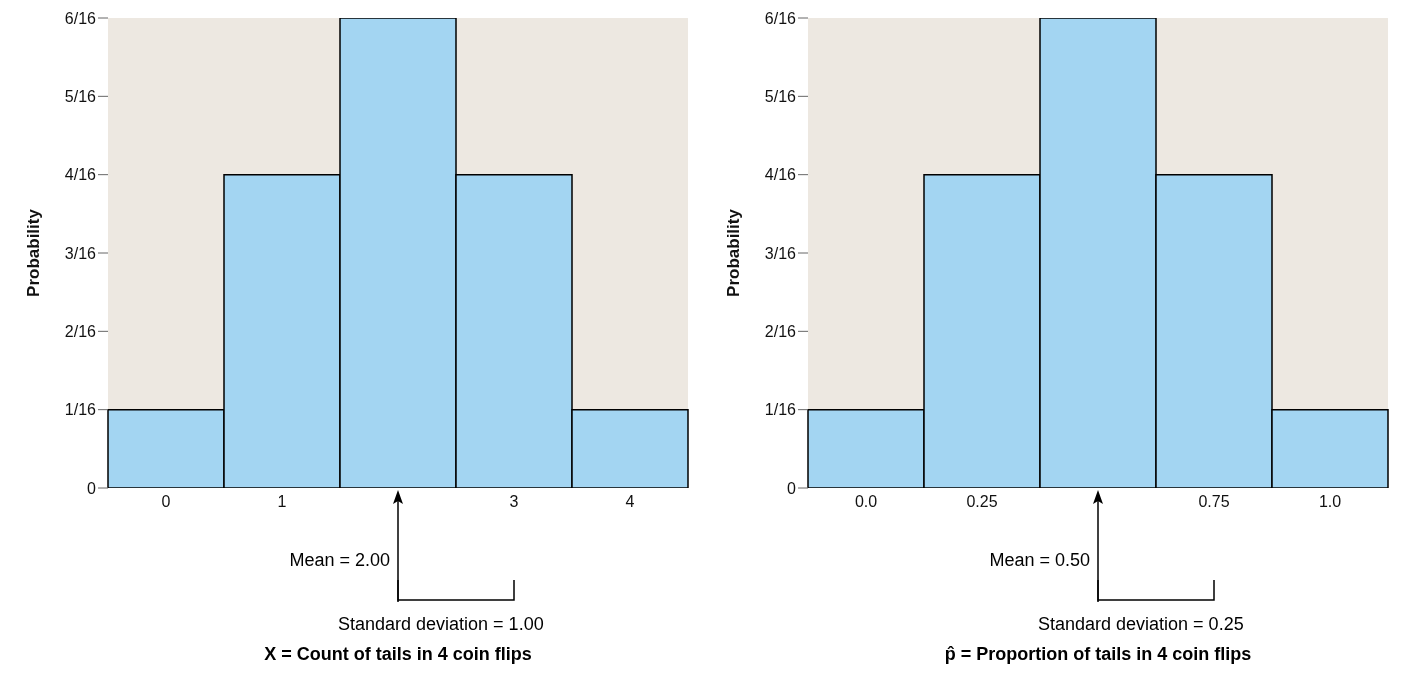 The height and width of the screenshot is (687, 1406). What do you see at coordinates (441, 624) in the screenshot?
I see `text: Standard deviation = 1.00` at bounding box center [441, 624].